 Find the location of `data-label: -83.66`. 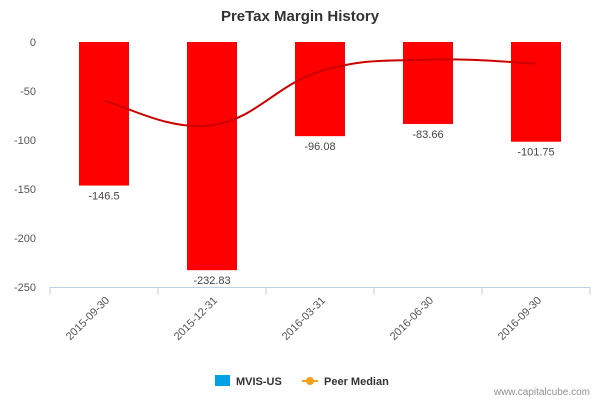

data-label: -83.66 is located at coordinates (427, 135).